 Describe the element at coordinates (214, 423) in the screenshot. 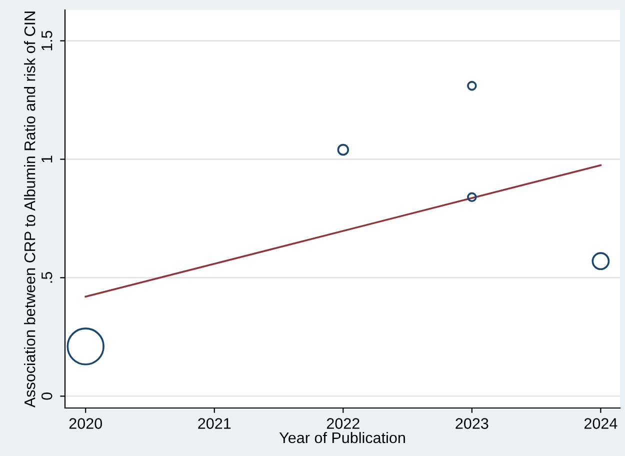

I see `x-tick-label: 2021` at that location.